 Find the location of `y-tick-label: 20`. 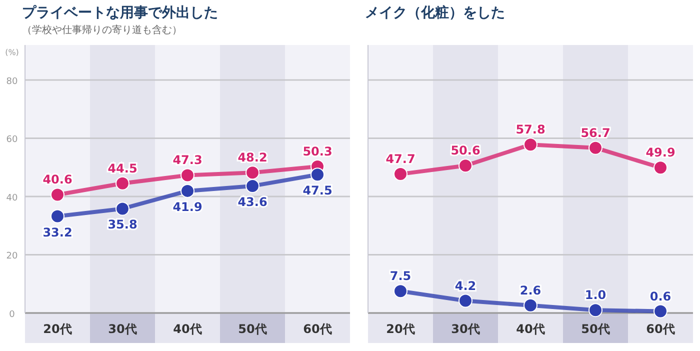

y-tick-label: 20 is located at coordinates (12, 257).